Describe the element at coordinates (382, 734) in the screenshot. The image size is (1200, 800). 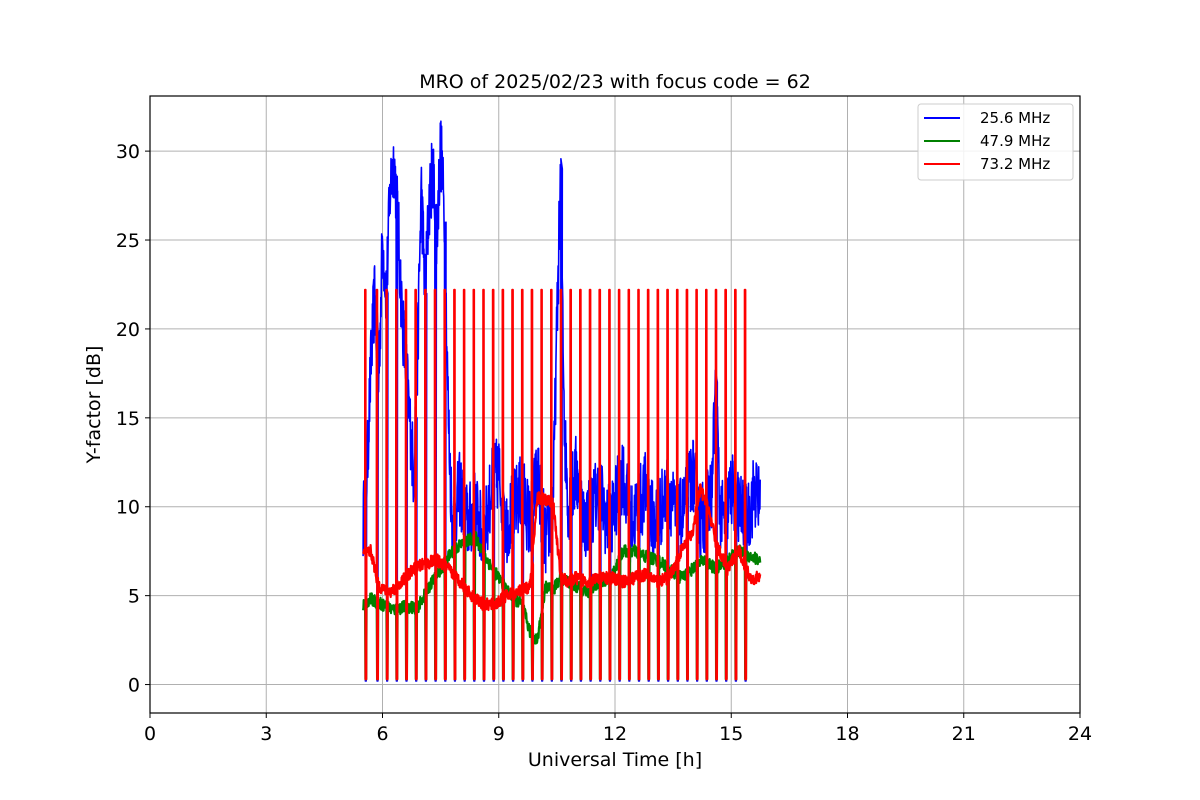
I see `x-tick-label: 6` at that location.